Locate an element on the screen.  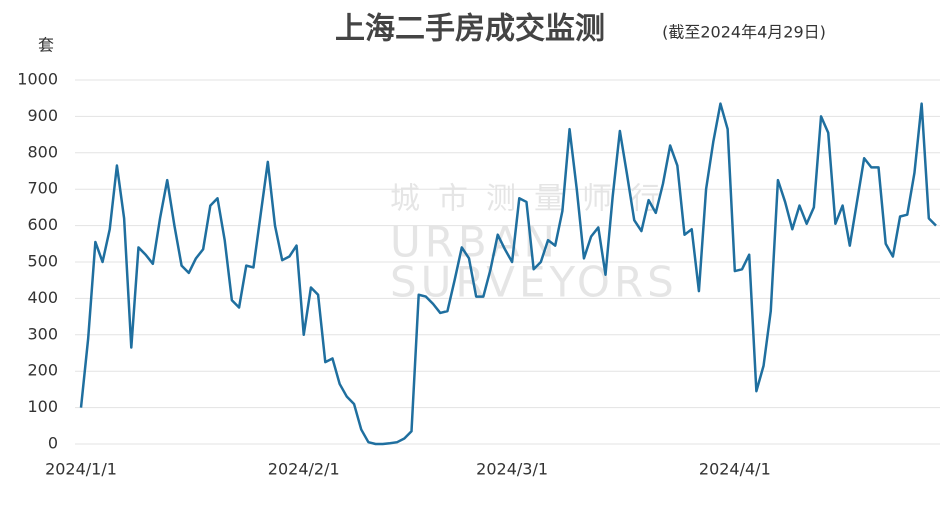
y-tick-label: 0 is located at coordinates (53, 443).